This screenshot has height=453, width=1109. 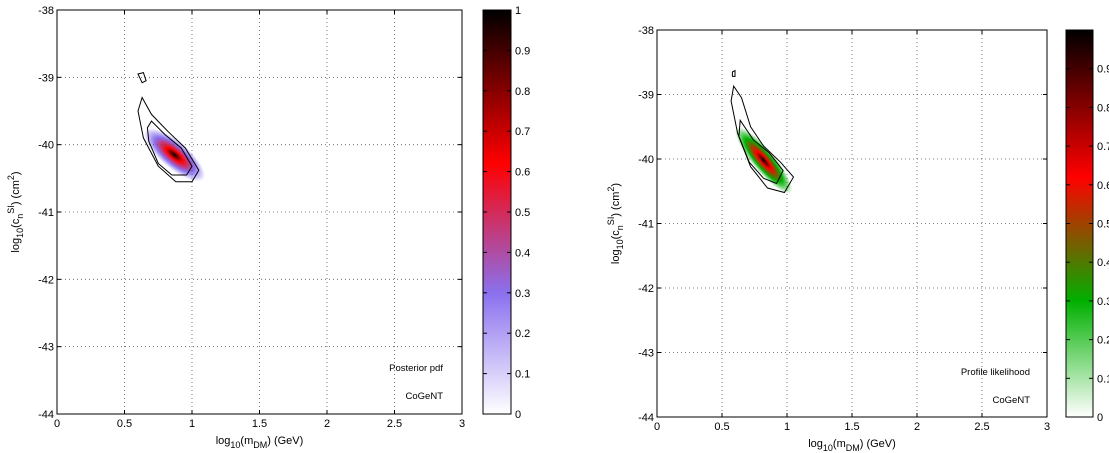 What do you see at coordinates (518, 11) in the screenshot?
I see `colorbar-tick-label: 1` at bounding box center [518, 11].